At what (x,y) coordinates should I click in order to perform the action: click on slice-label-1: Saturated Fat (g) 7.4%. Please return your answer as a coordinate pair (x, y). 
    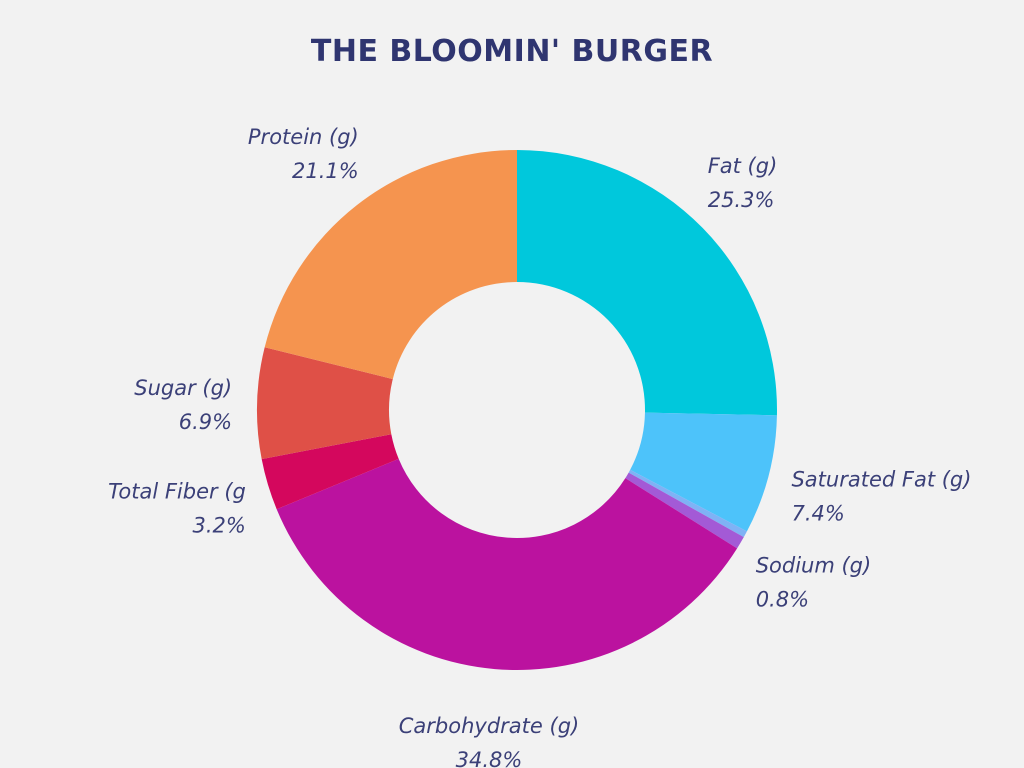
    Looking at the image, I should click on (881, 497).